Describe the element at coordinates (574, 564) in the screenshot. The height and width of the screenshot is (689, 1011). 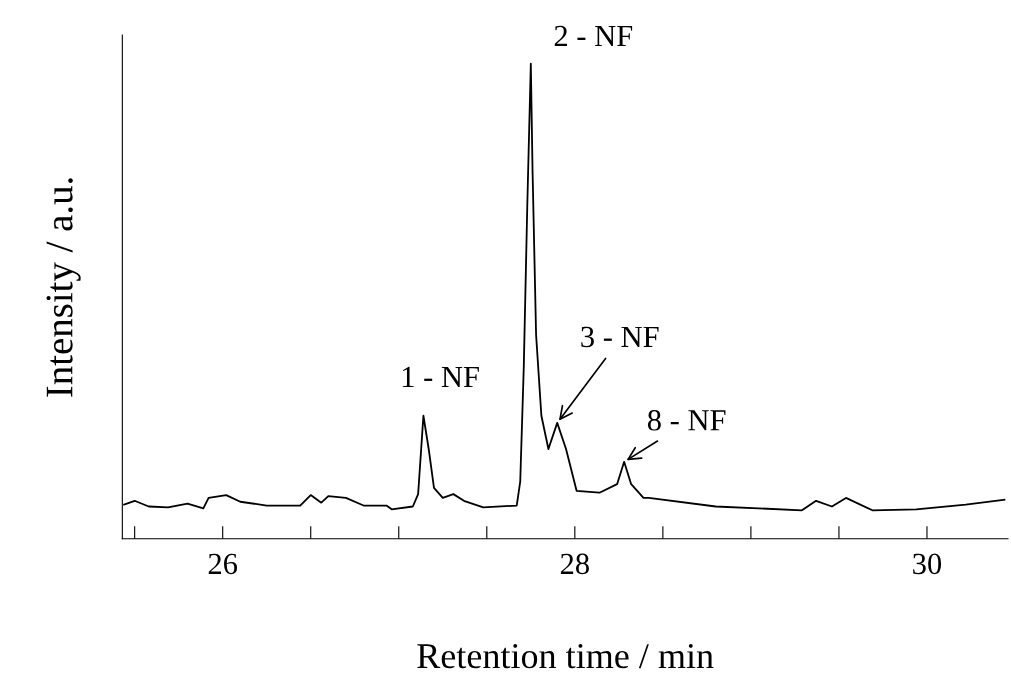
I see `x-tick-label: 28` at that location.